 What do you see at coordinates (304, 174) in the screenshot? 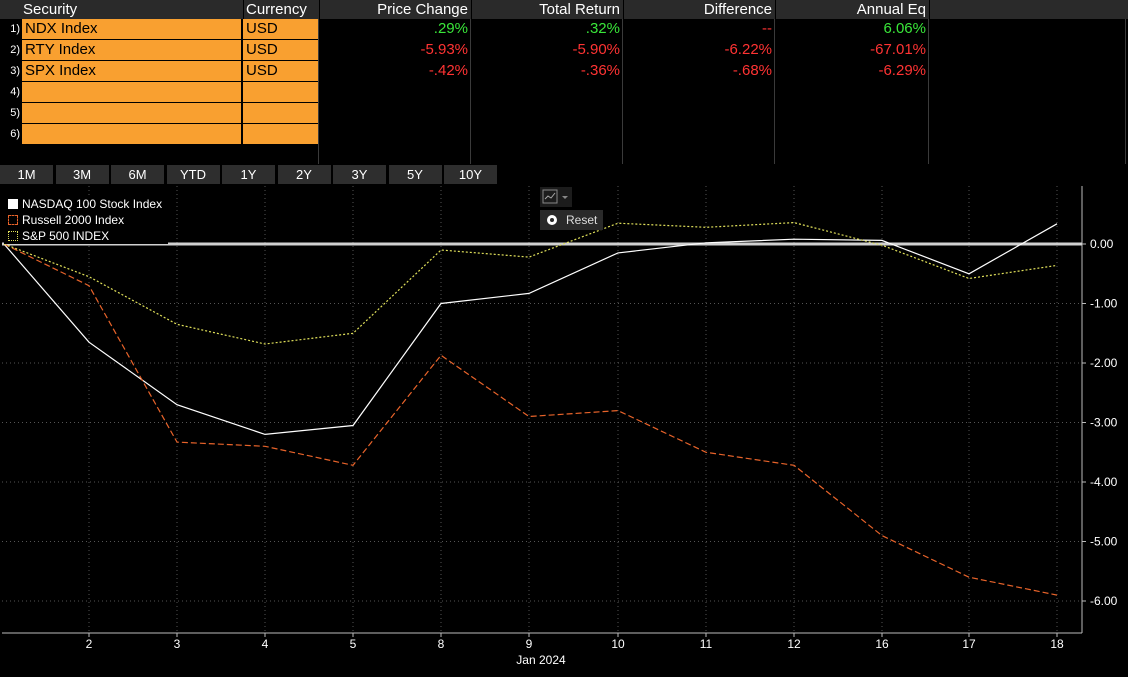
I see `period-button-2y: 2Y` at bounding box center [304, 174].